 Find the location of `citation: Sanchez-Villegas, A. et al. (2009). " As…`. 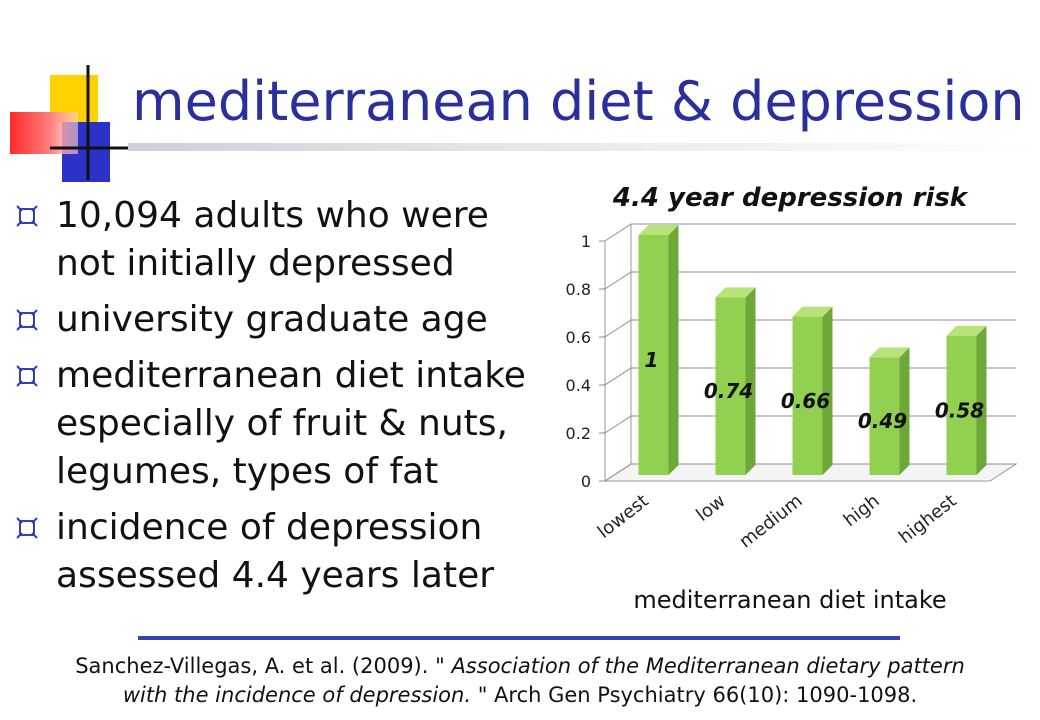

citation: Sanchez-Villegas, A. et al. (2009). " As… is located at coordinates (520, 681).